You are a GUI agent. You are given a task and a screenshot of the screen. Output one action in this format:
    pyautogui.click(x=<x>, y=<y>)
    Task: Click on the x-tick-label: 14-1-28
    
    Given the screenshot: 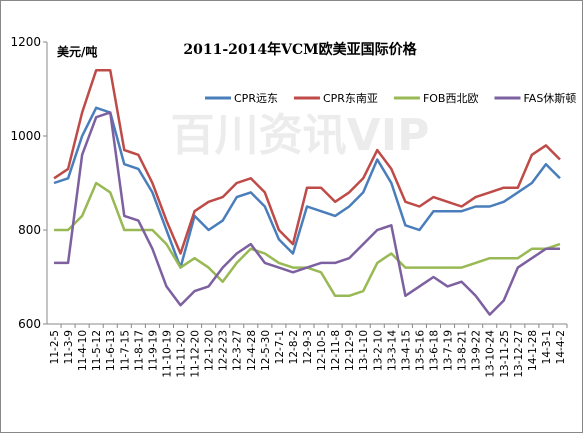 What is the action you would take?
    pyautogui.click(x=533, y=350)
    